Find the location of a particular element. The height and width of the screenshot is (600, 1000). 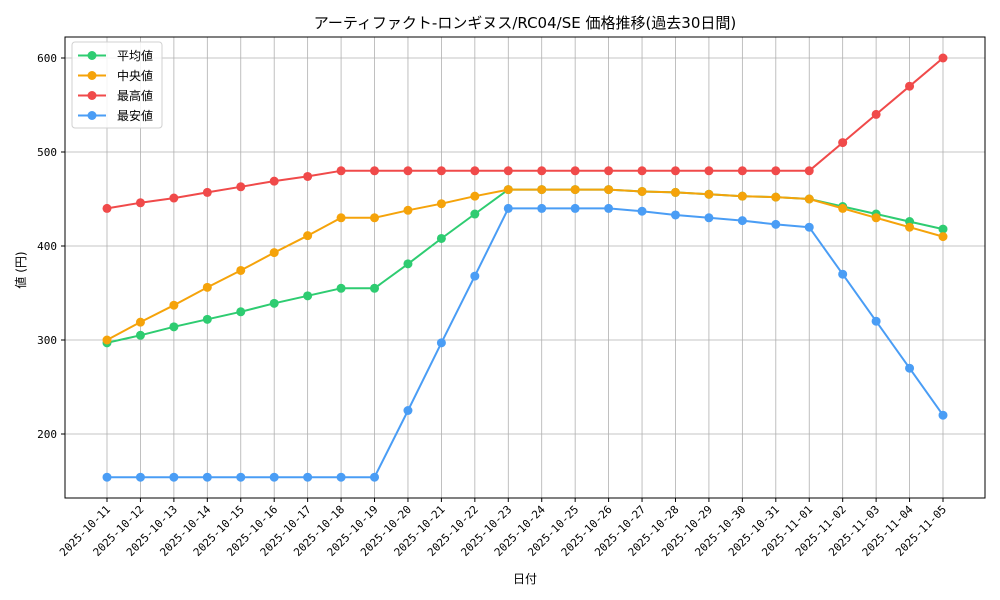

legend-item-max: 最高値 is located at coordinates (115, 95).